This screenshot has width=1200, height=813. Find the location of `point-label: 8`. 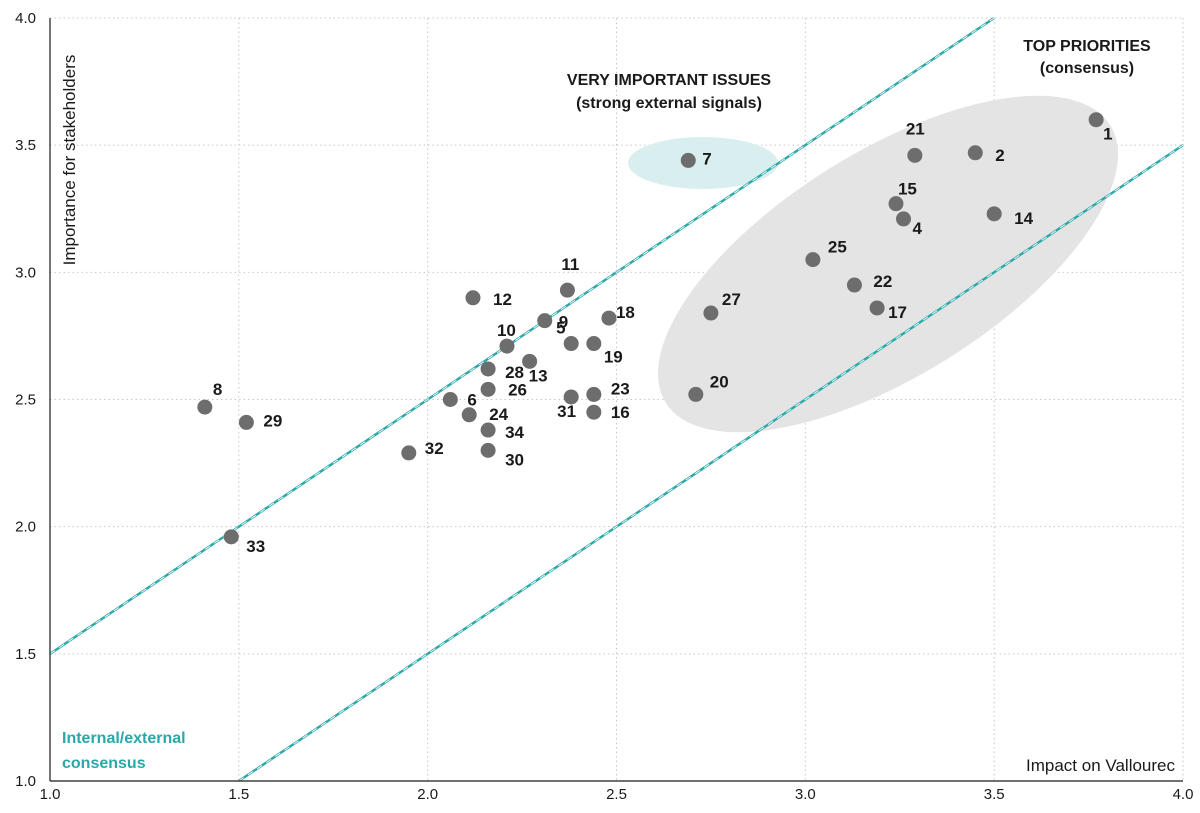

point-label: 8 is located at coordinates (217, 389).